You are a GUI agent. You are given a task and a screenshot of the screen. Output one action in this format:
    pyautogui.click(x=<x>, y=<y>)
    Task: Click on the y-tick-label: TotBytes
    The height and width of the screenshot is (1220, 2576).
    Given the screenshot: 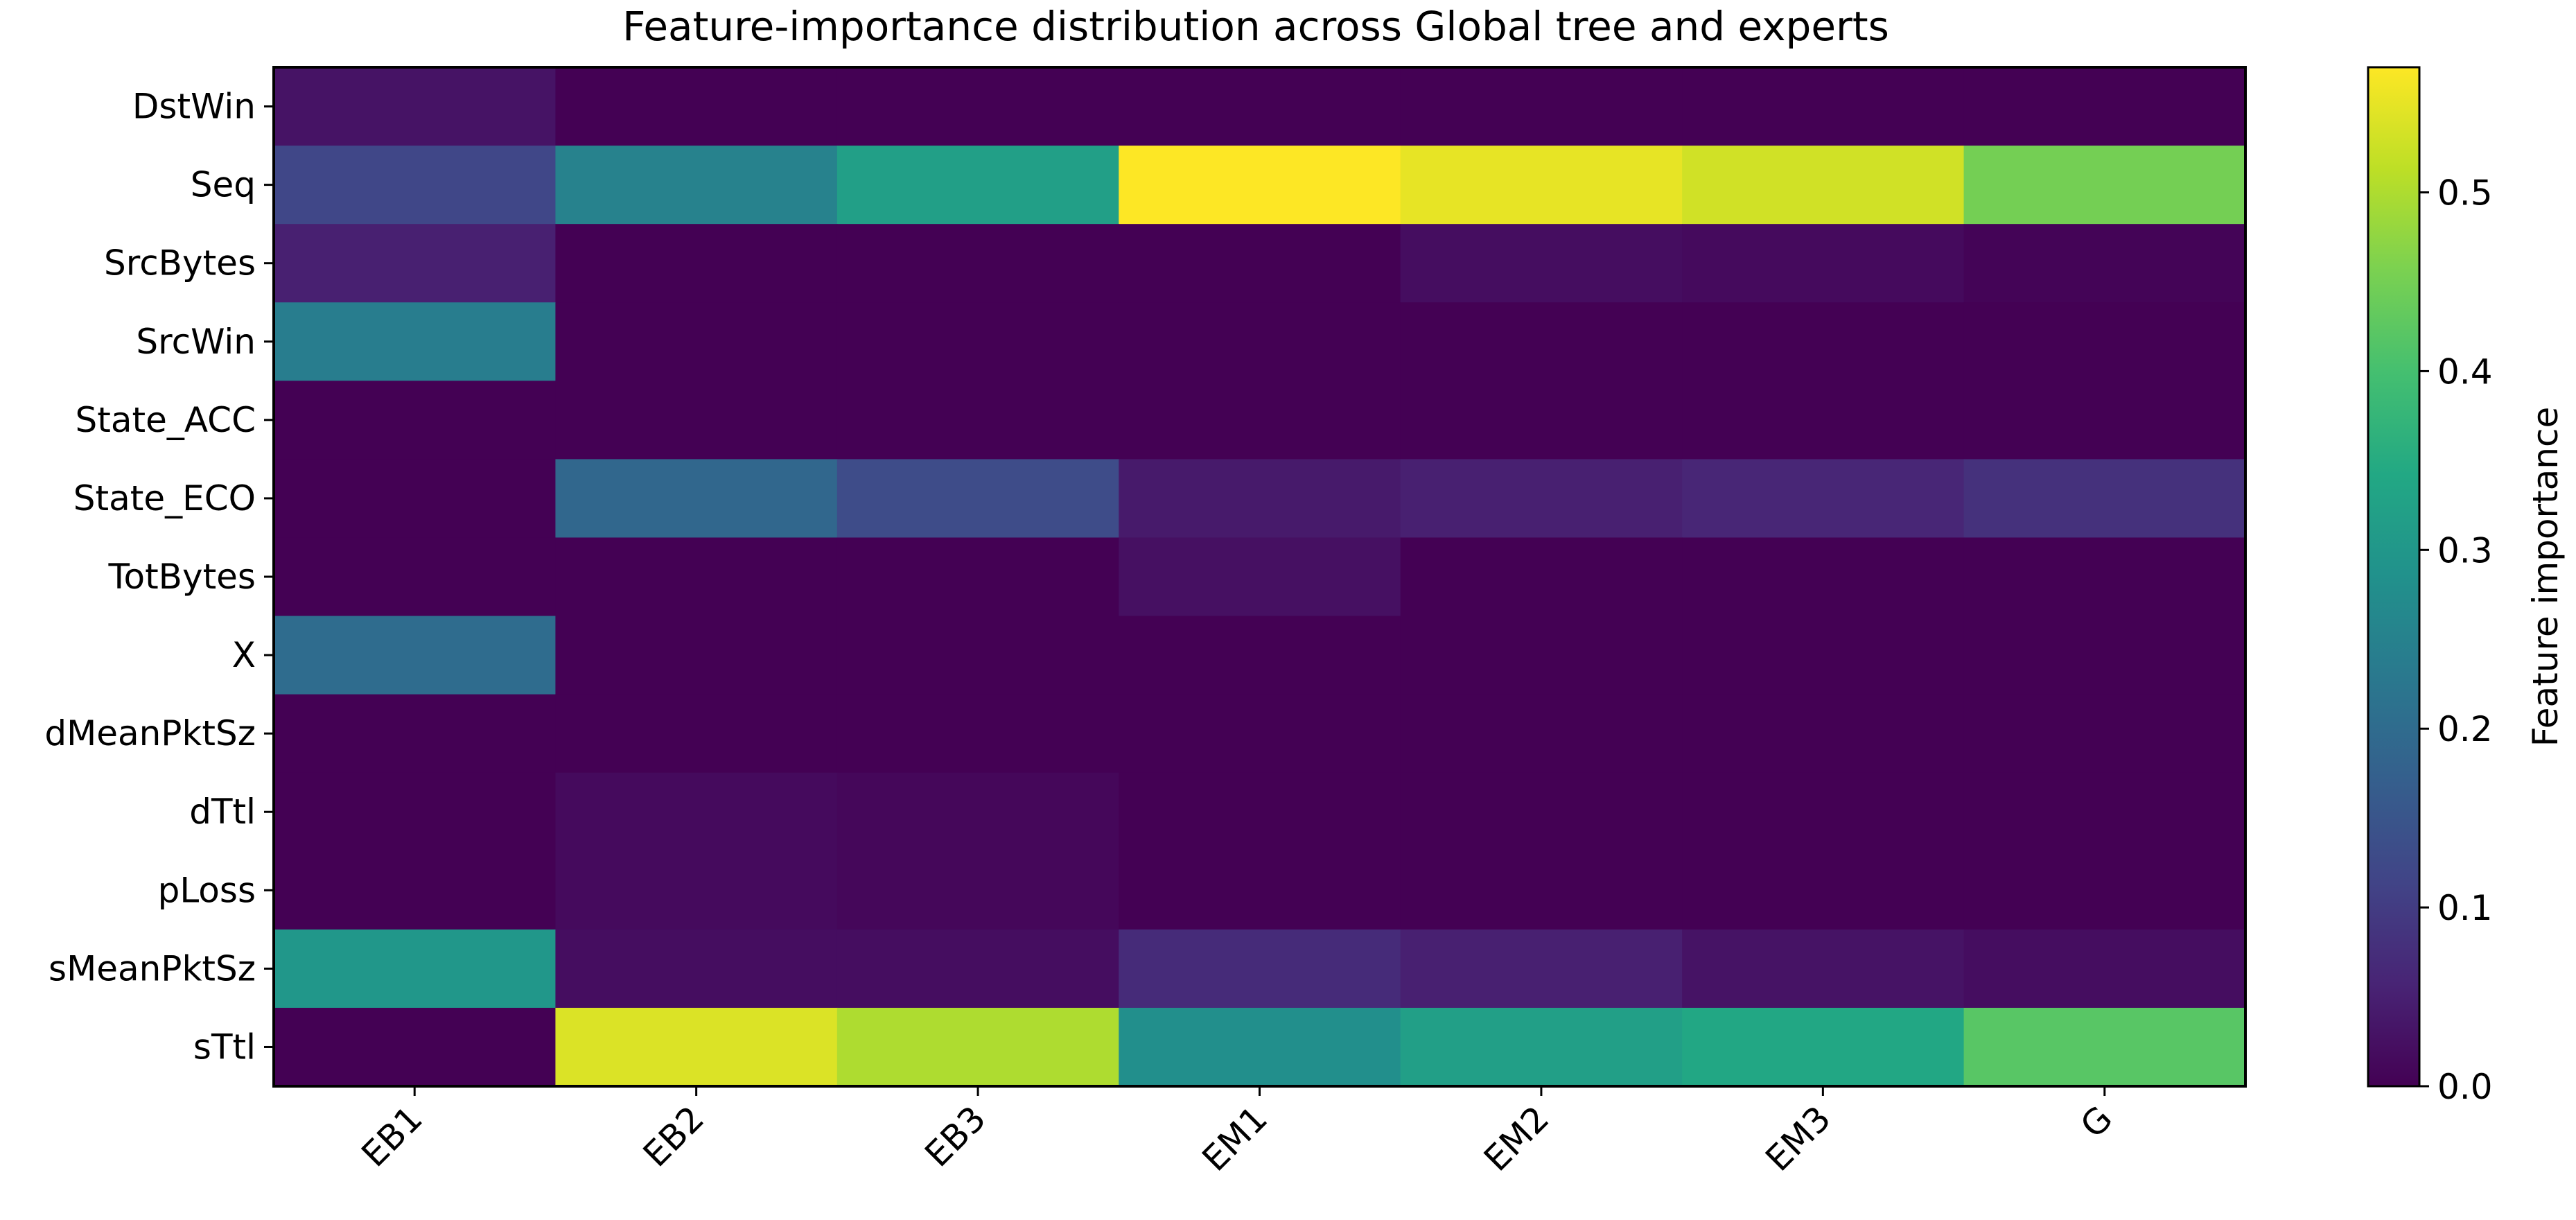 What is the action you would take?
    pyautogui.click(x=181, y=577)
    